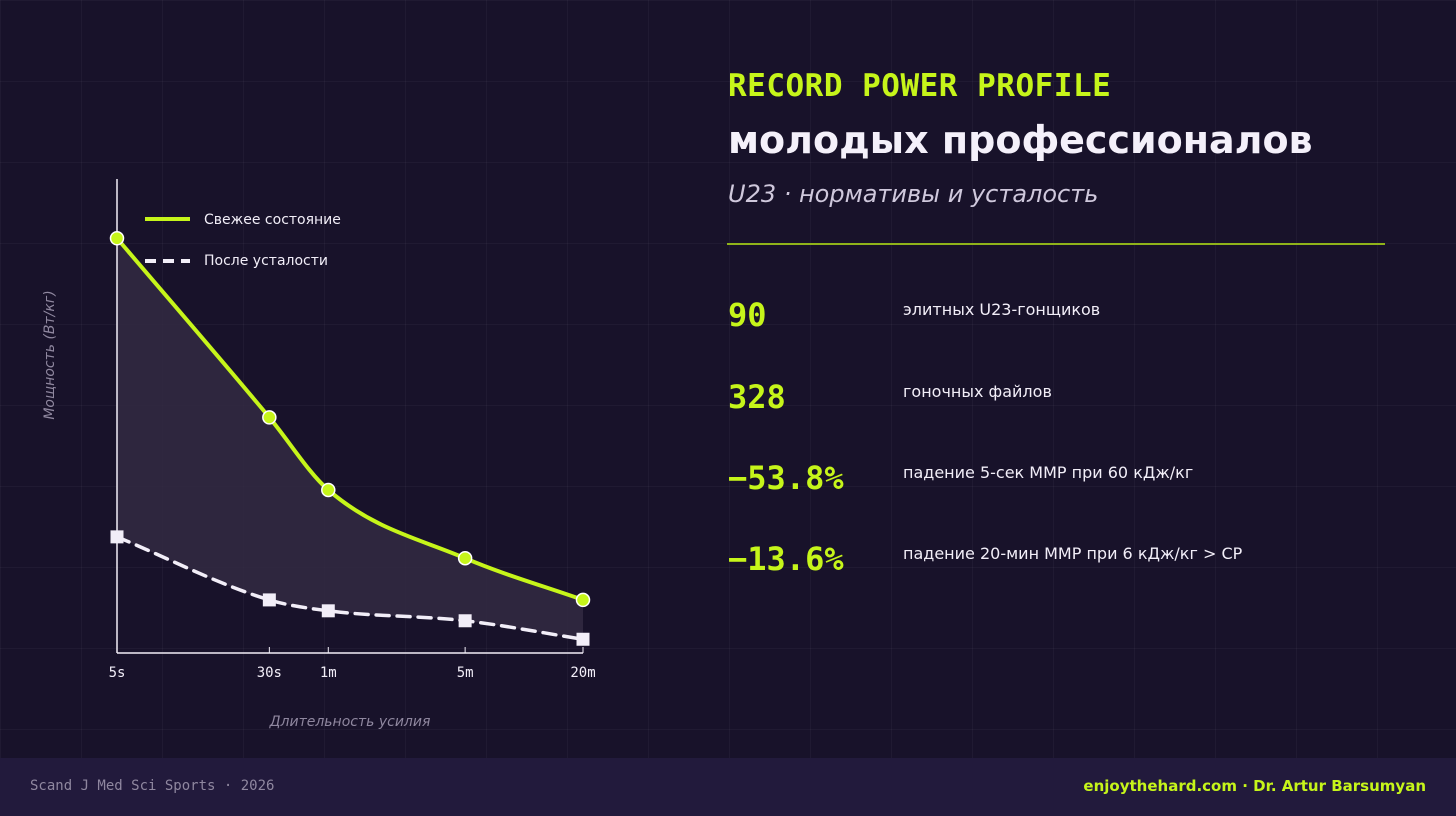  What do you see at coordinates (1254, 786) in the screenshot?
I see `footer-credit: enjoythehard.com · Dr. Artur Barsumyan` at bounding box center [1254, 786].